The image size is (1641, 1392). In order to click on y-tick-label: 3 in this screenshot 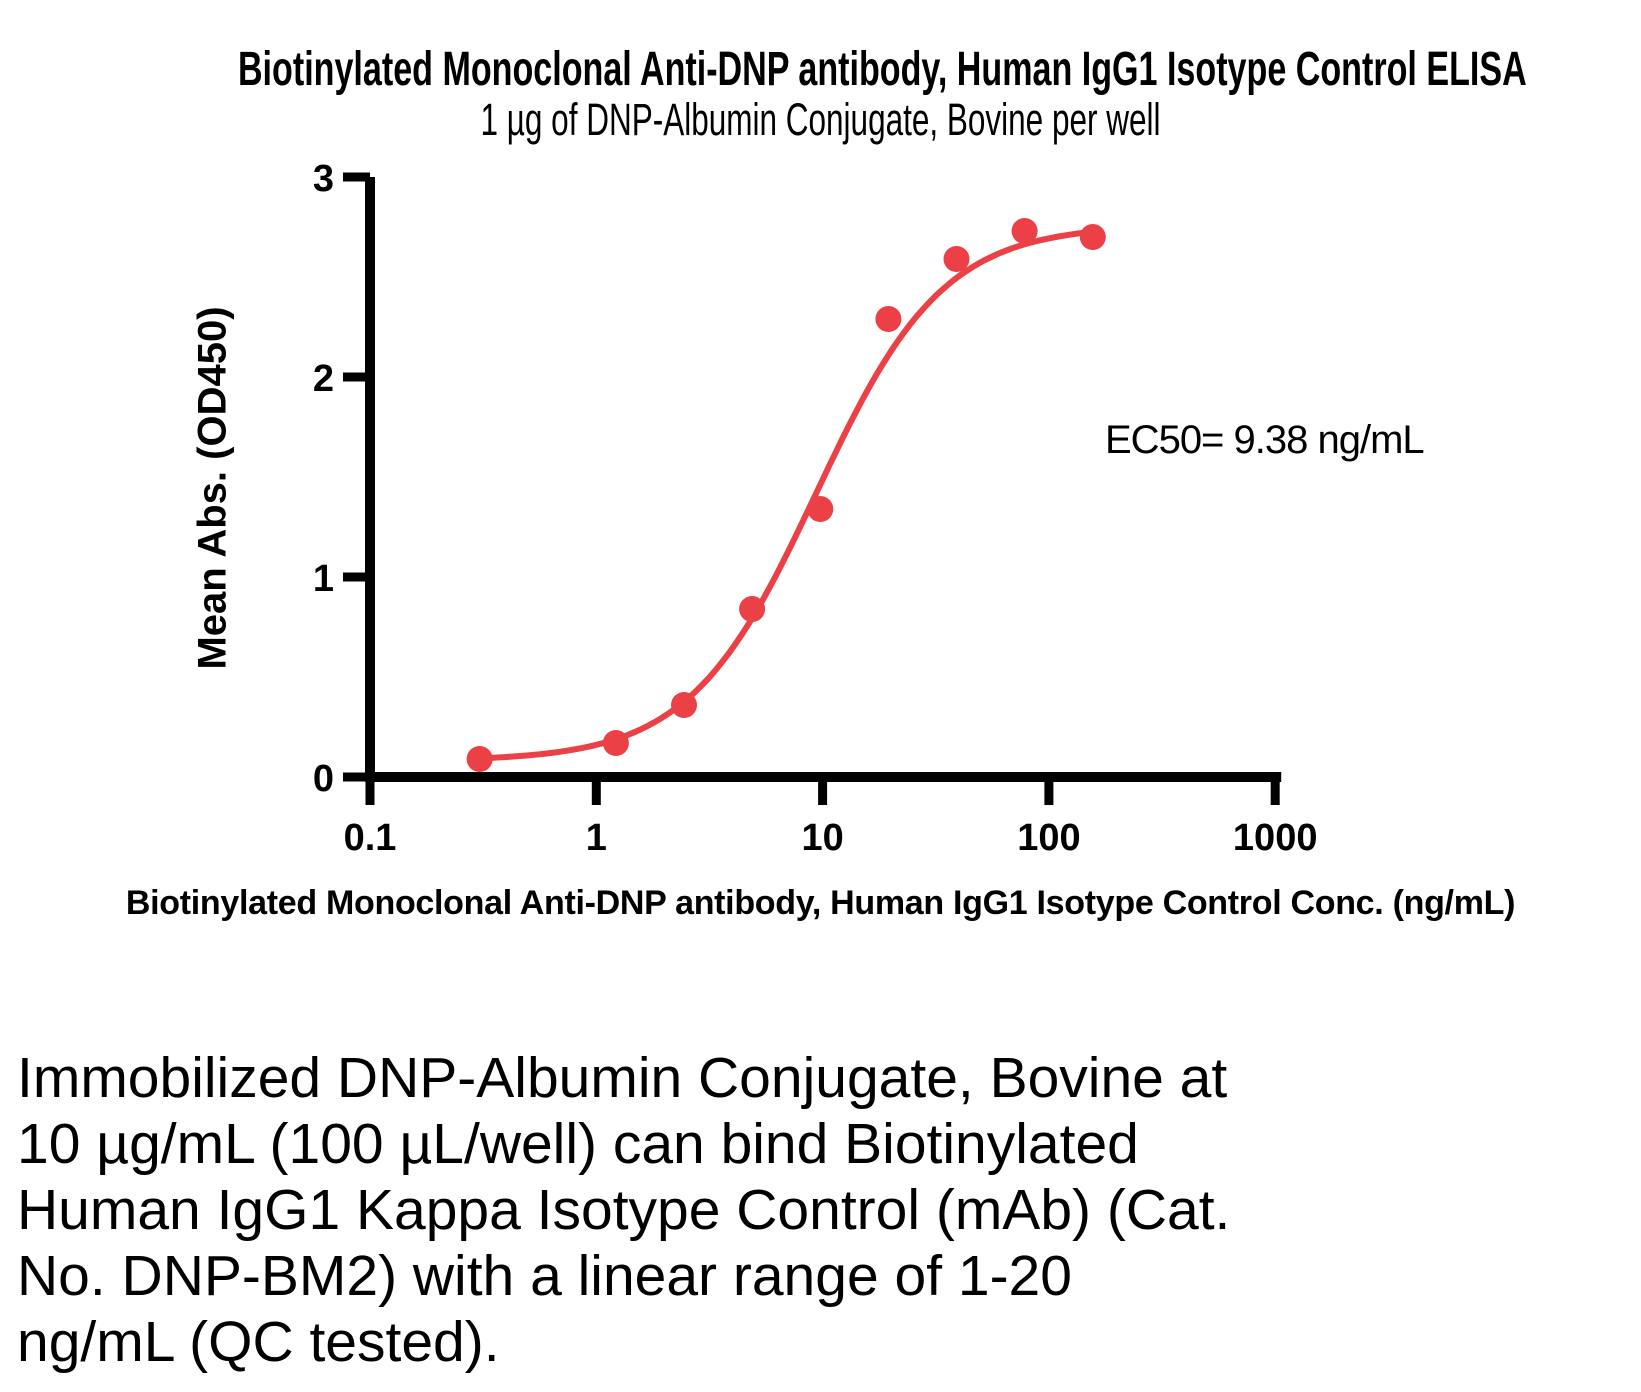, I will do `click(323, 179)`.